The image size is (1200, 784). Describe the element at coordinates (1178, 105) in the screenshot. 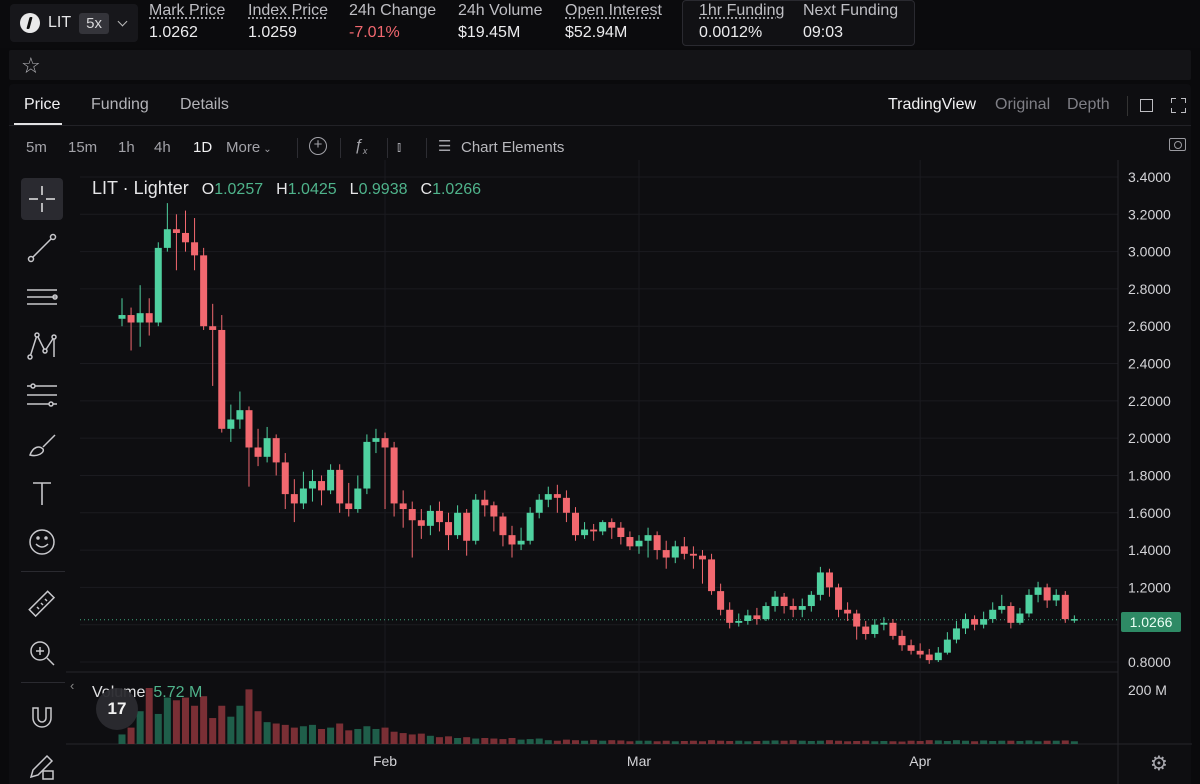

I see `fullscreen-icon` at that location.